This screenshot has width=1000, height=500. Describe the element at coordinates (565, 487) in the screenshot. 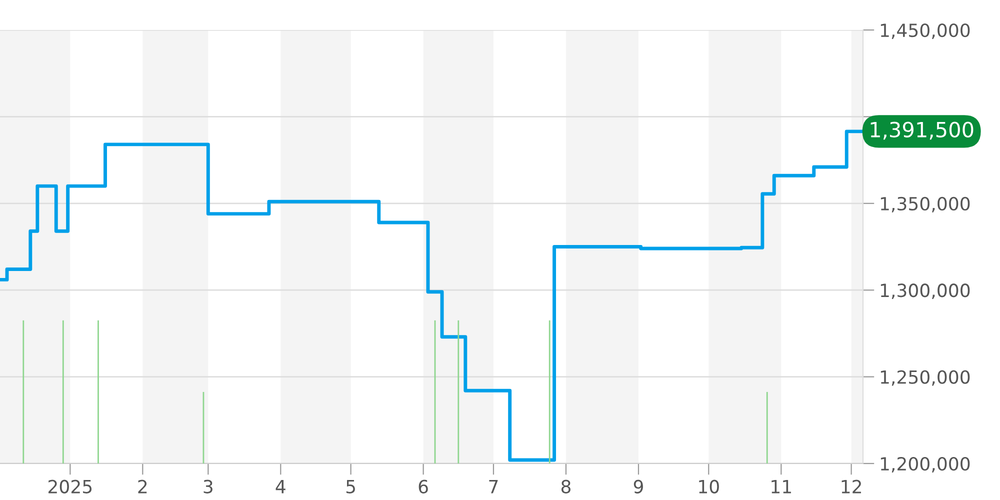

I see `x-tick-label: 8` at that location.